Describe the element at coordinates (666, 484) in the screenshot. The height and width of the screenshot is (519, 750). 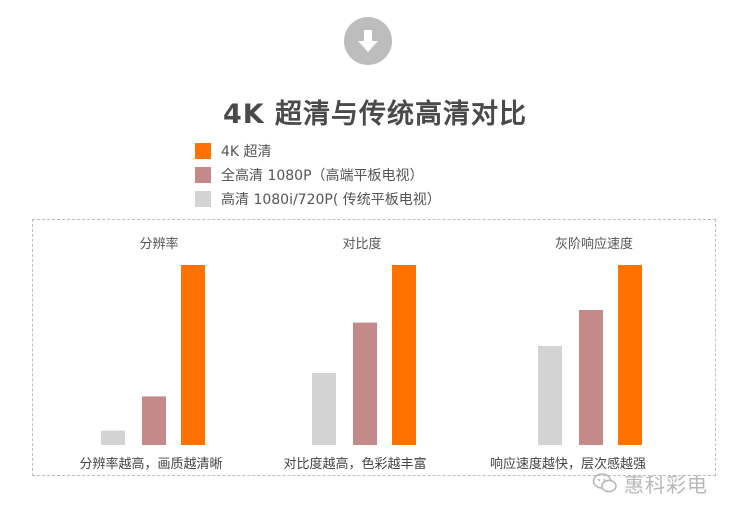
I see `watermark-text: 惠科彩电` at that location.